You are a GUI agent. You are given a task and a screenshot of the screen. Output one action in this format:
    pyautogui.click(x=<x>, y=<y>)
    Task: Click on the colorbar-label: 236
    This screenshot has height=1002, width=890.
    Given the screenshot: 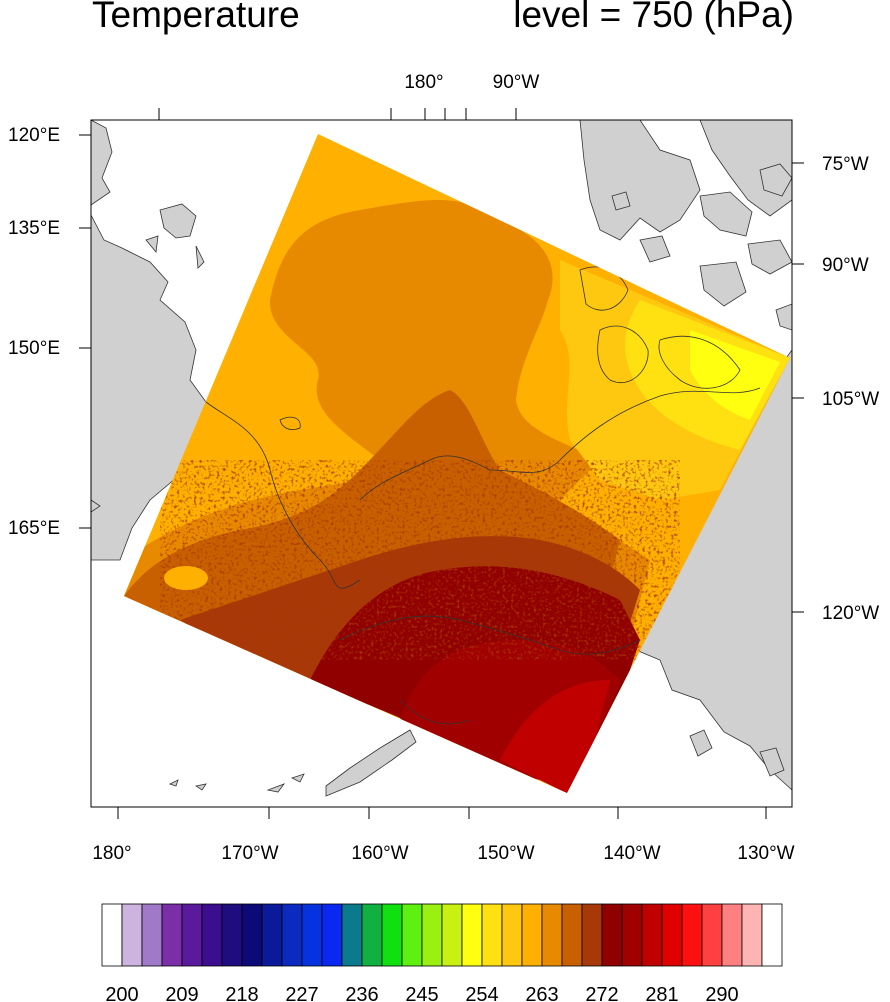 What is the action you would take?
    pyautogui.click(x=361, y=993)
    